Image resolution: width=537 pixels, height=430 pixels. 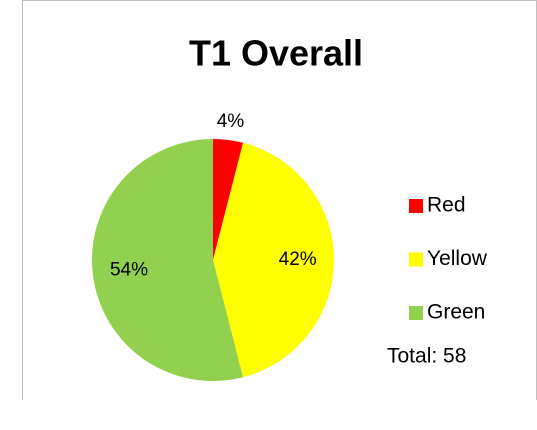 What do you see at coordinates (456, 312) in the screenshot?
I see `legend-label: Green` at bounding box center [456, 312].